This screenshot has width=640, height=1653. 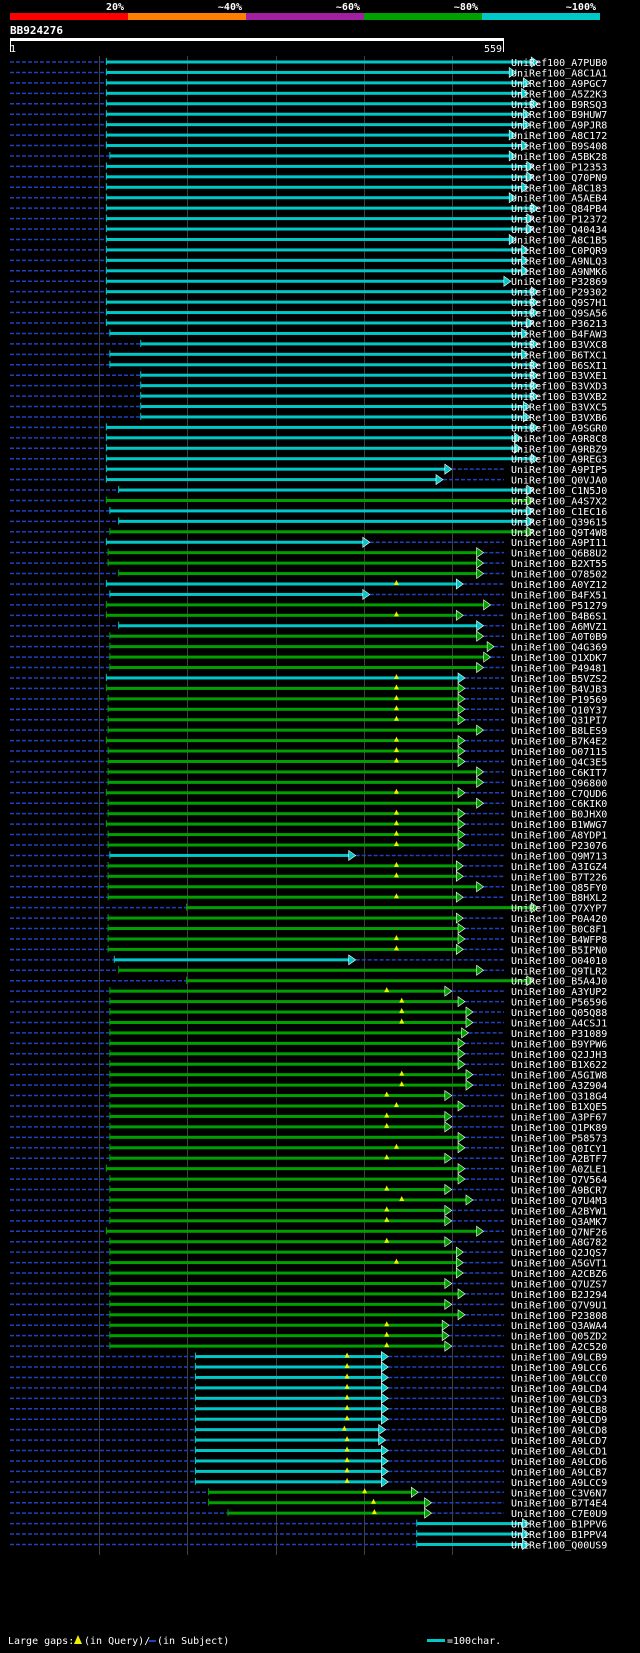 I want to click on hit-label: UniRef100_P51279, so click(x=559, y=606).